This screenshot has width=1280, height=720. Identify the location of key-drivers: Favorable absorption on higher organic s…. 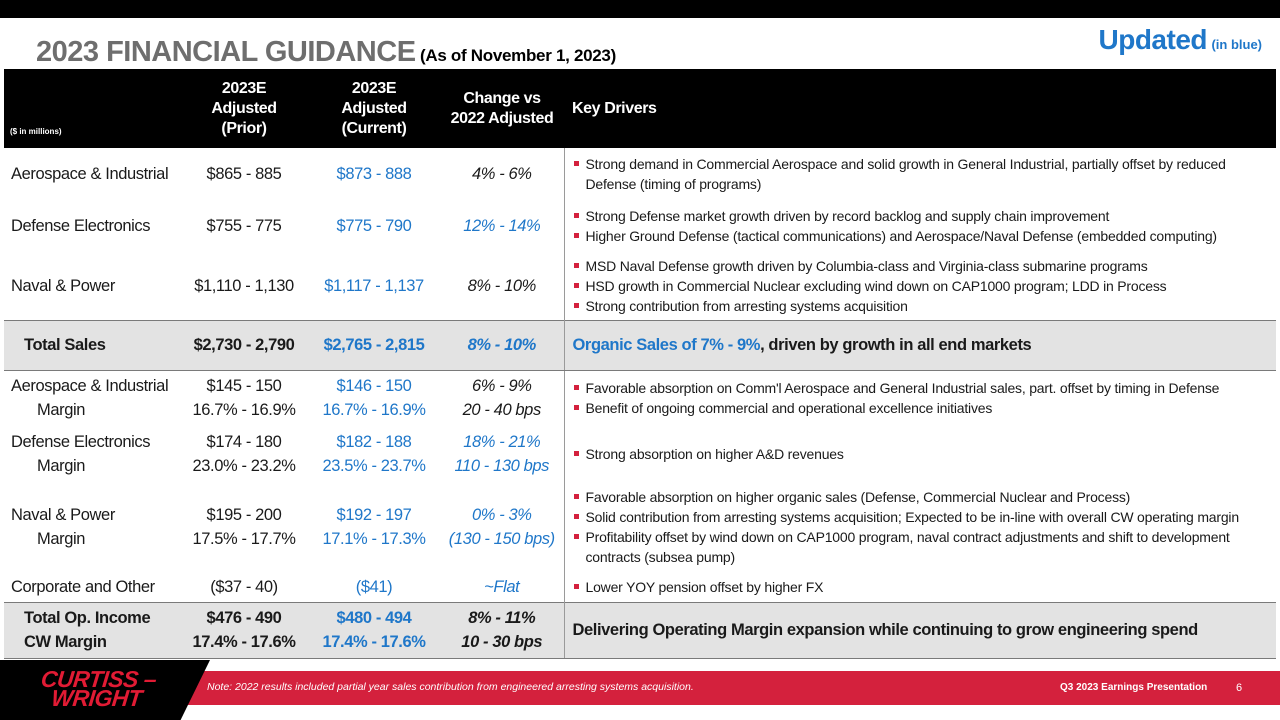
(919, 527).